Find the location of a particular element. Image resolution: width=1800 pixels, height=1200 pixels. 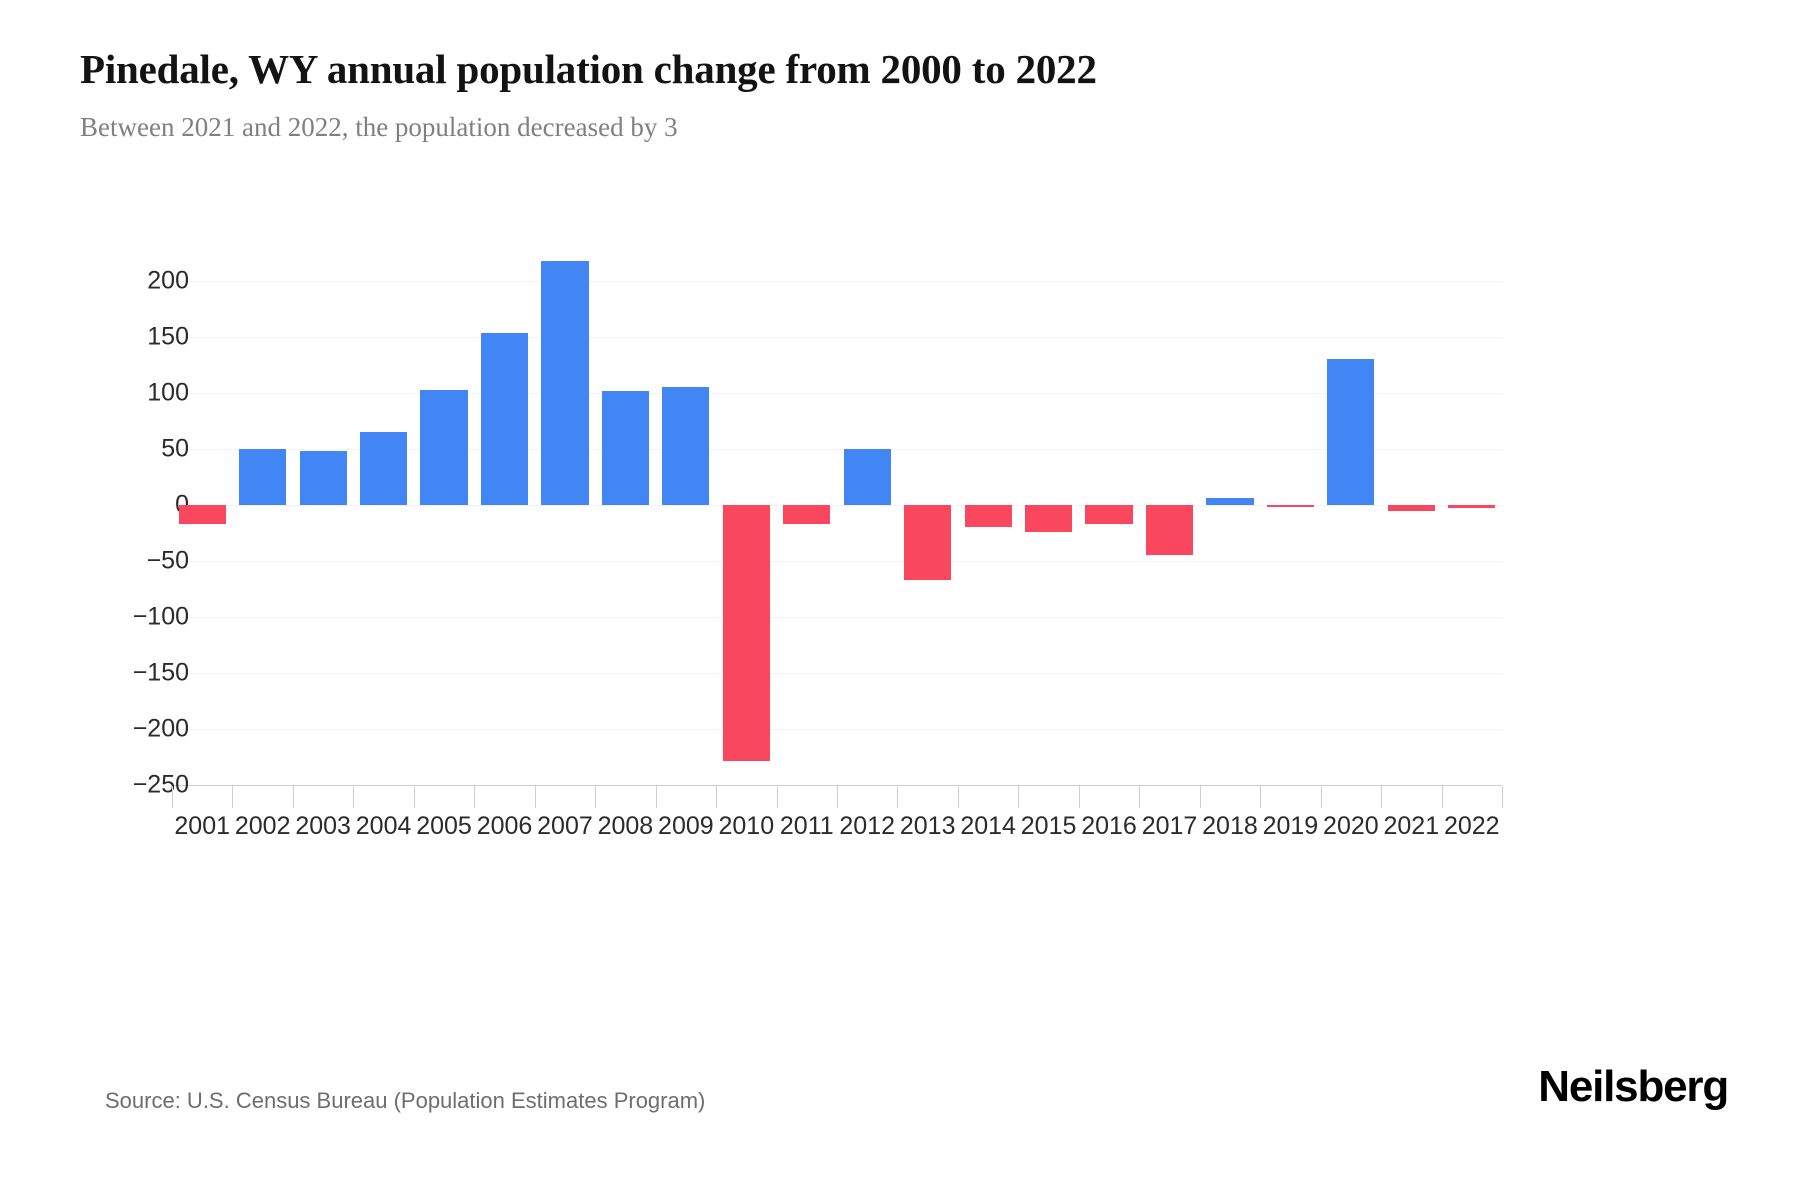

bar-2005 is located at coordinates (444, 447).